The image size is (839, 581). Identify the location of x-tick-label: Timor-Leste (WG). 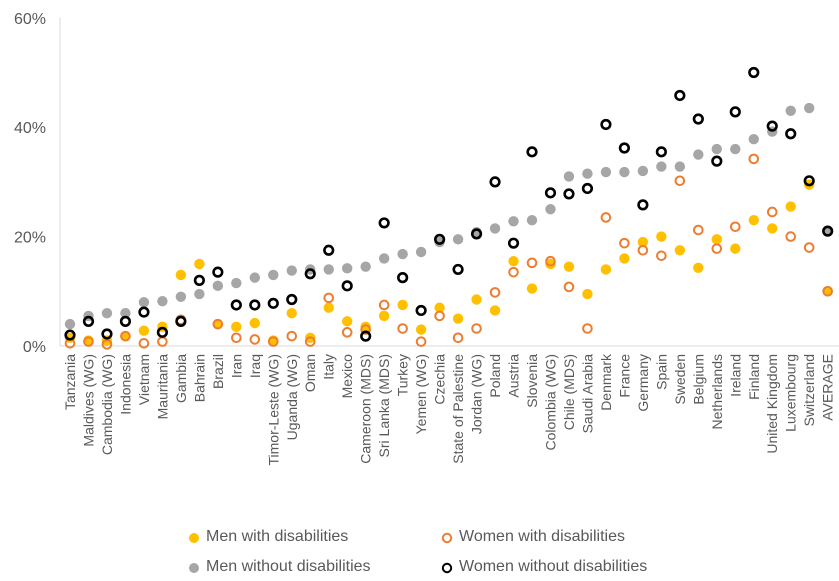
(273, 409).